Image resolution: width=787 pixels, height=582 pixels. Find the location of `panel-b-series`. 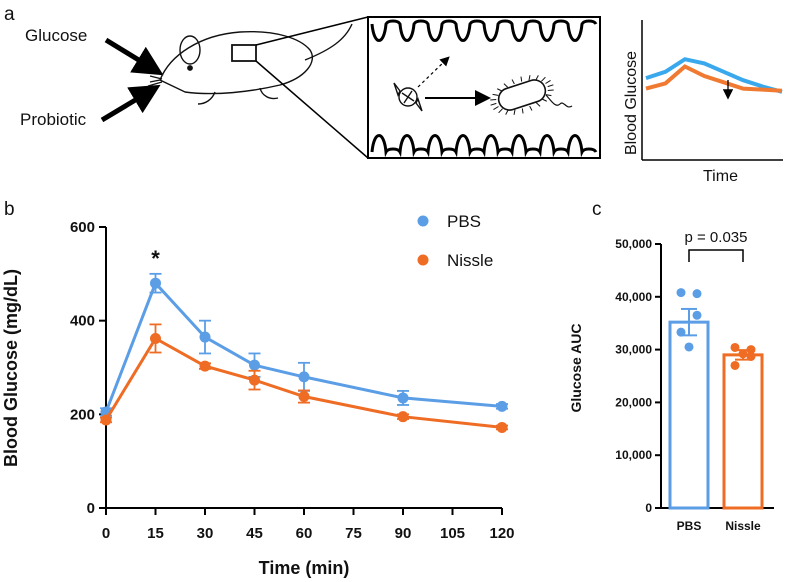

panel-b-series is located at coordinates (304, 352).